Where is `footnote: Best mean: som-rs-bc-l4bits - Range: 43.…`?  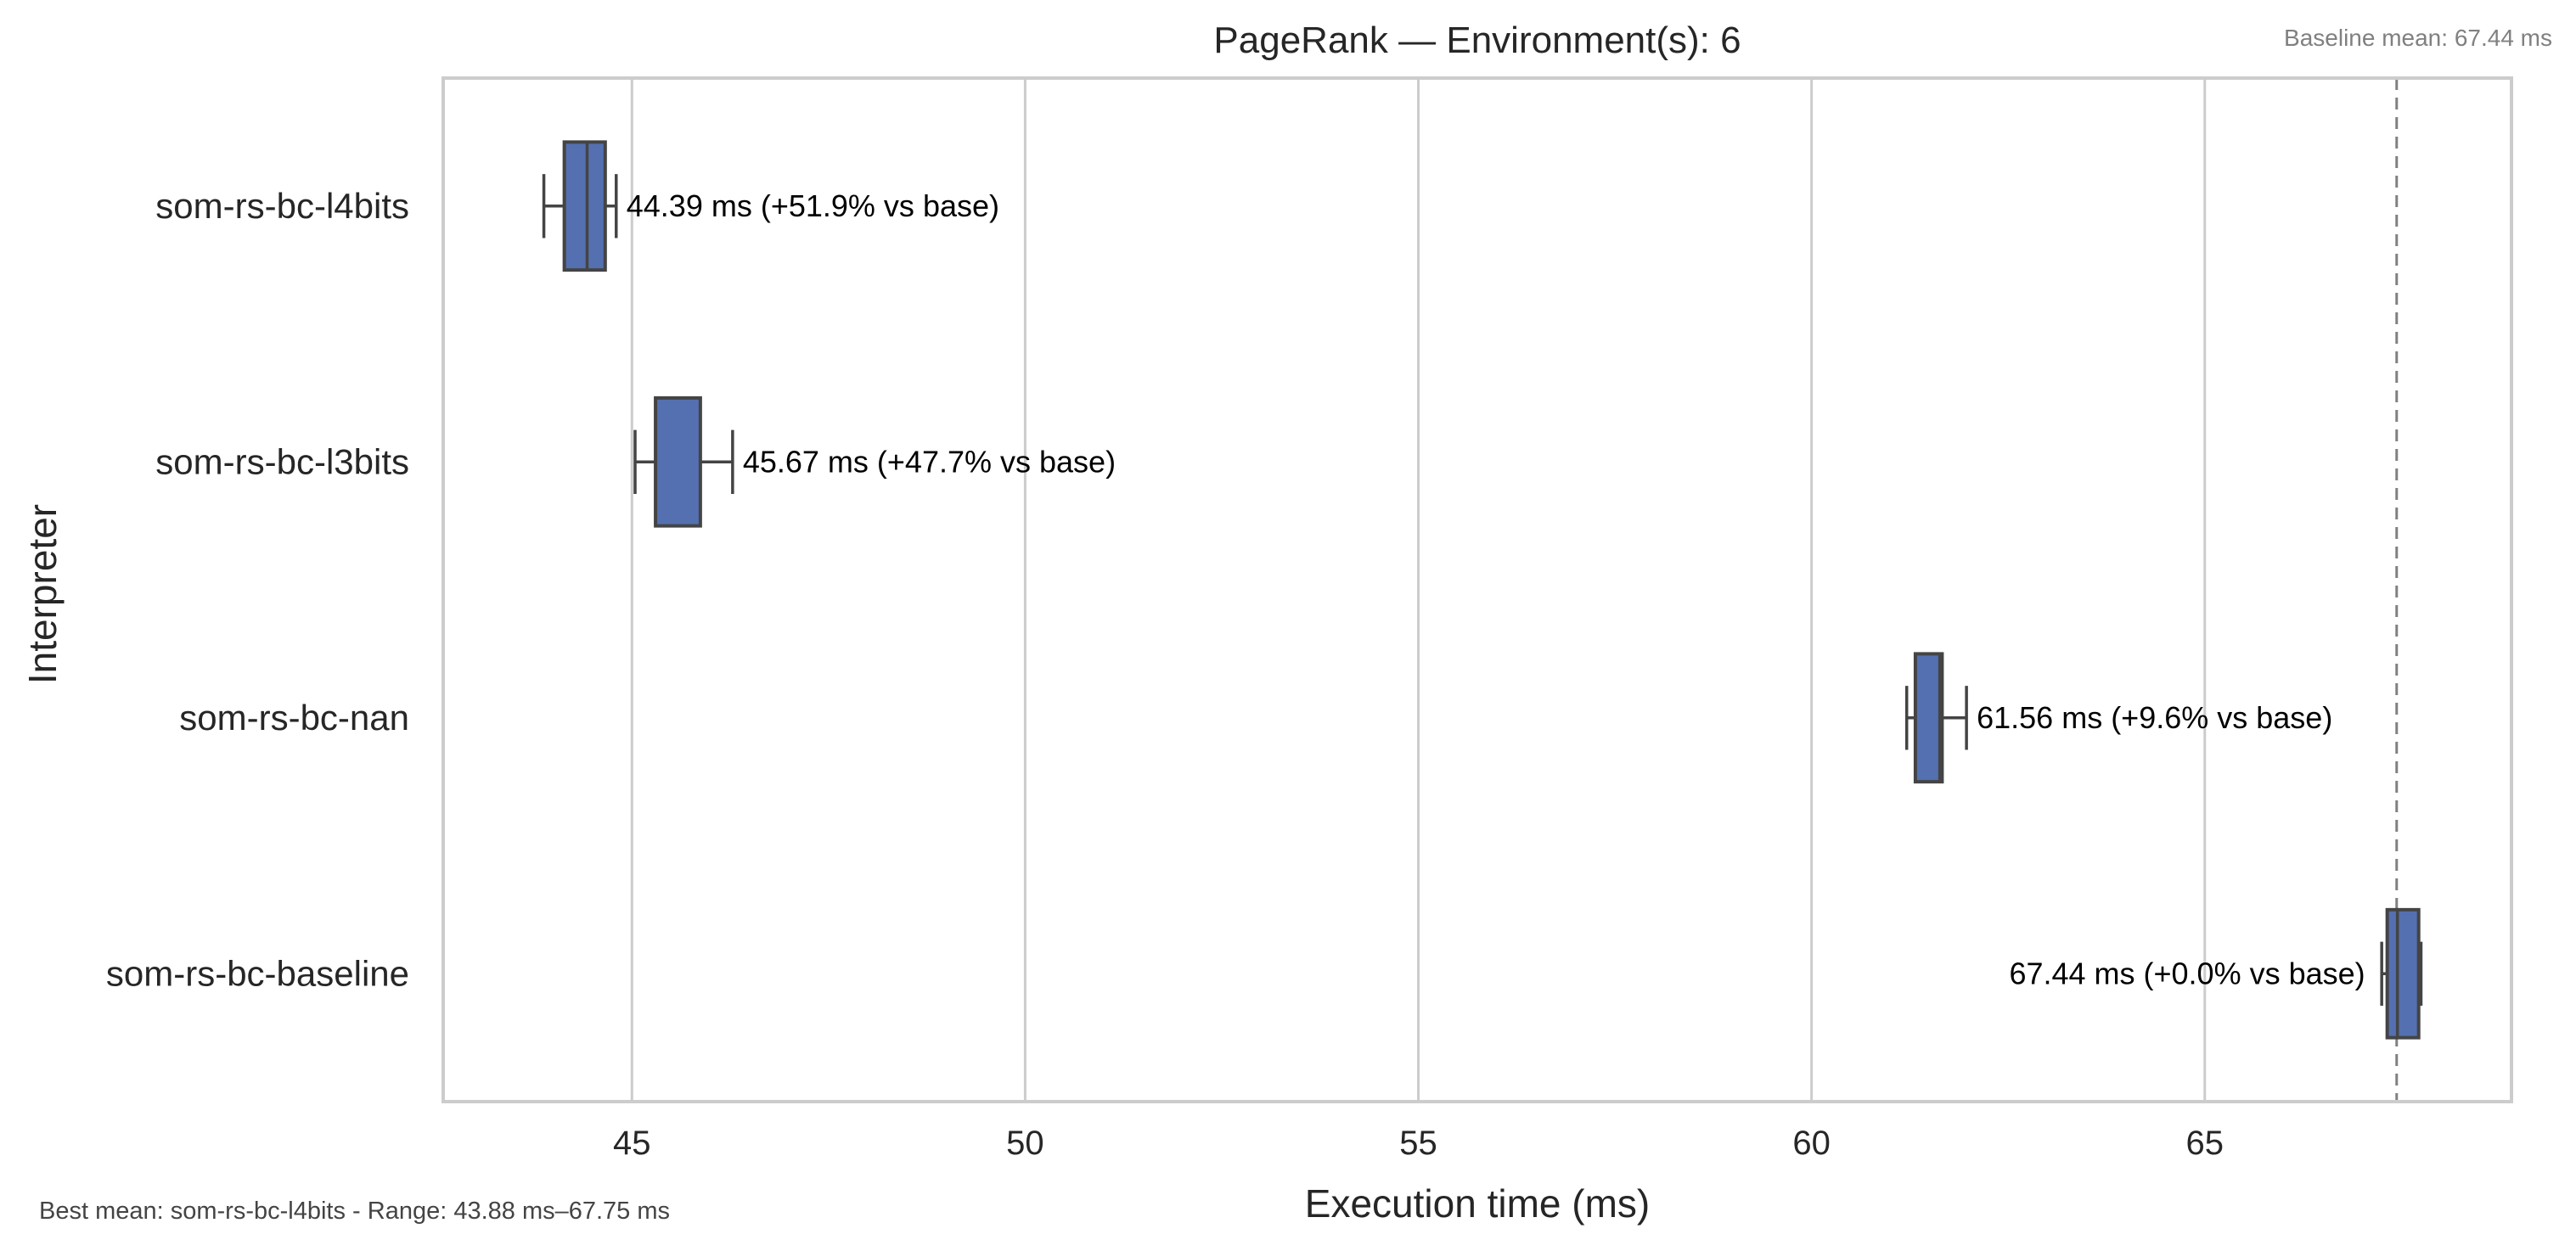 footnote: Best mean: som-rs-bc-l4bits - Range: 43.… is located at coordinates (354, 1211).